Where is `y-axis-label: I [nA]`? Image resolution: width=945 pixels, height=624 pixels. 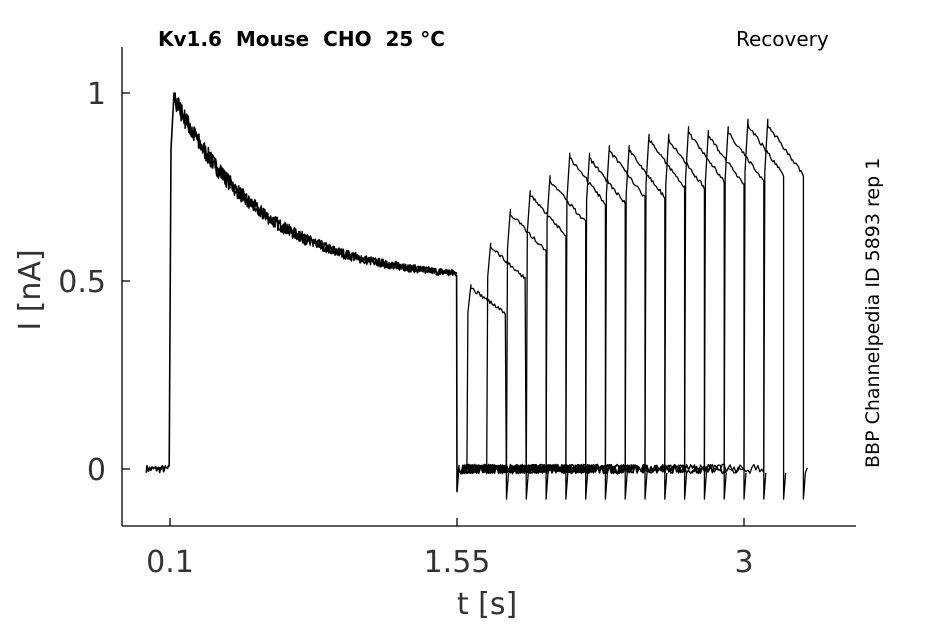
y-axis-label: I [nA] is located at coordinates (30, 289).